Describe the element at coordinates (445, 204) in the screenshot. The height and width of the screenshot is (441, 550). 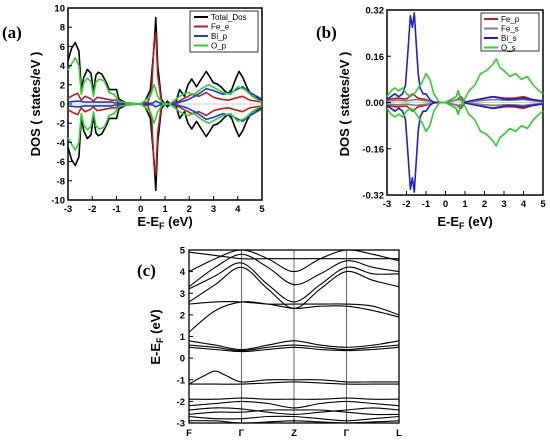
I see `b-xtick-label: 0` at that location.